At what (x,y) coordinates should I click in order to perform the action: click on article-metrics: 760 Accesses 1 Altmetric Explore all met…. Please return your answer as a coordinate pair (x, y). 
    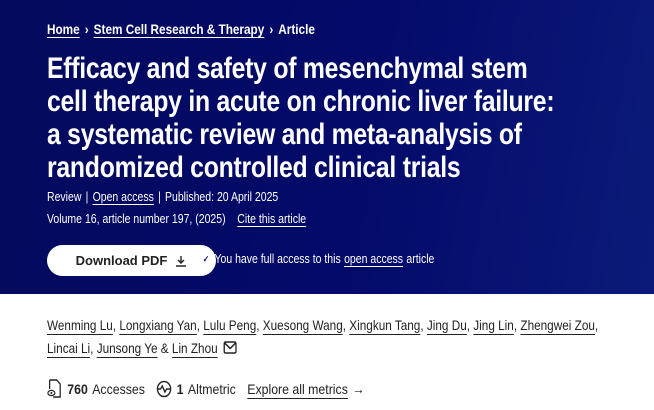
    Looking at the image, I should click on (206, 388).